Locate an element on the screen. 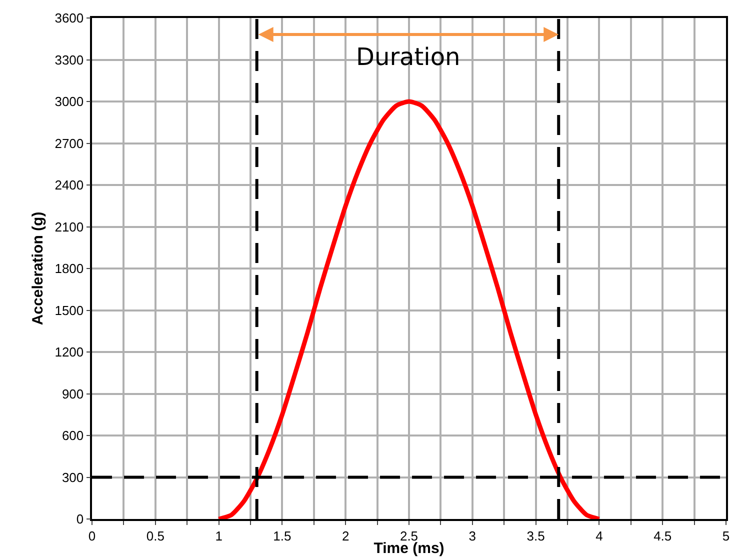  y-tick-label: 900 is located at coordinates (73, 394).